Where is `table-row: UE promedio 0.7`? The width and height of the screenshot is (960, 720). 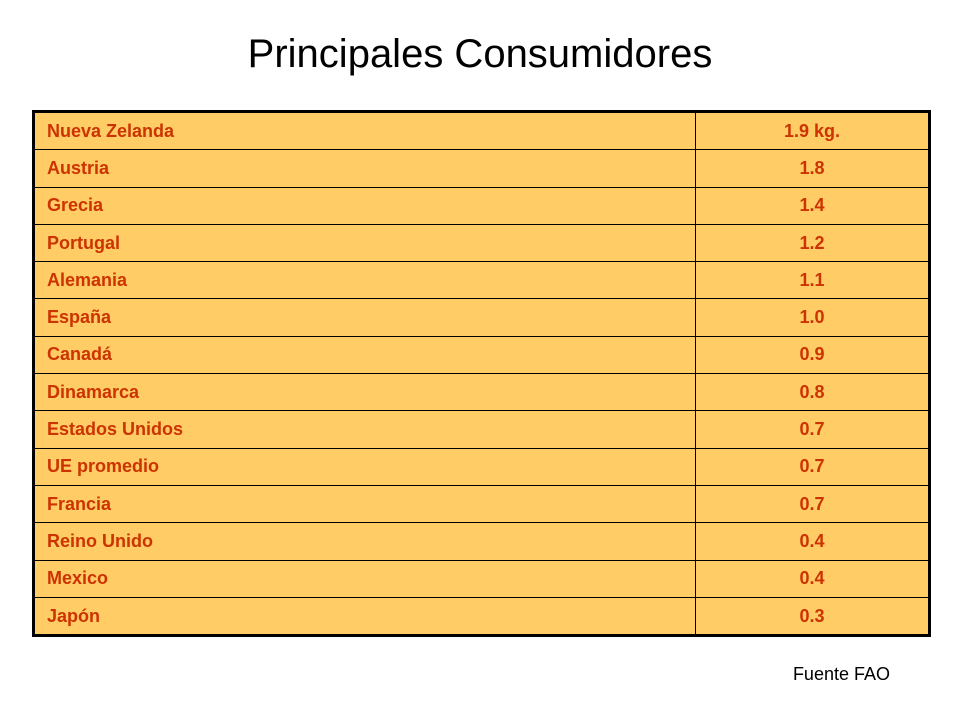
table-row: UE promedio 0.7 is located at coordinates (481, 466).